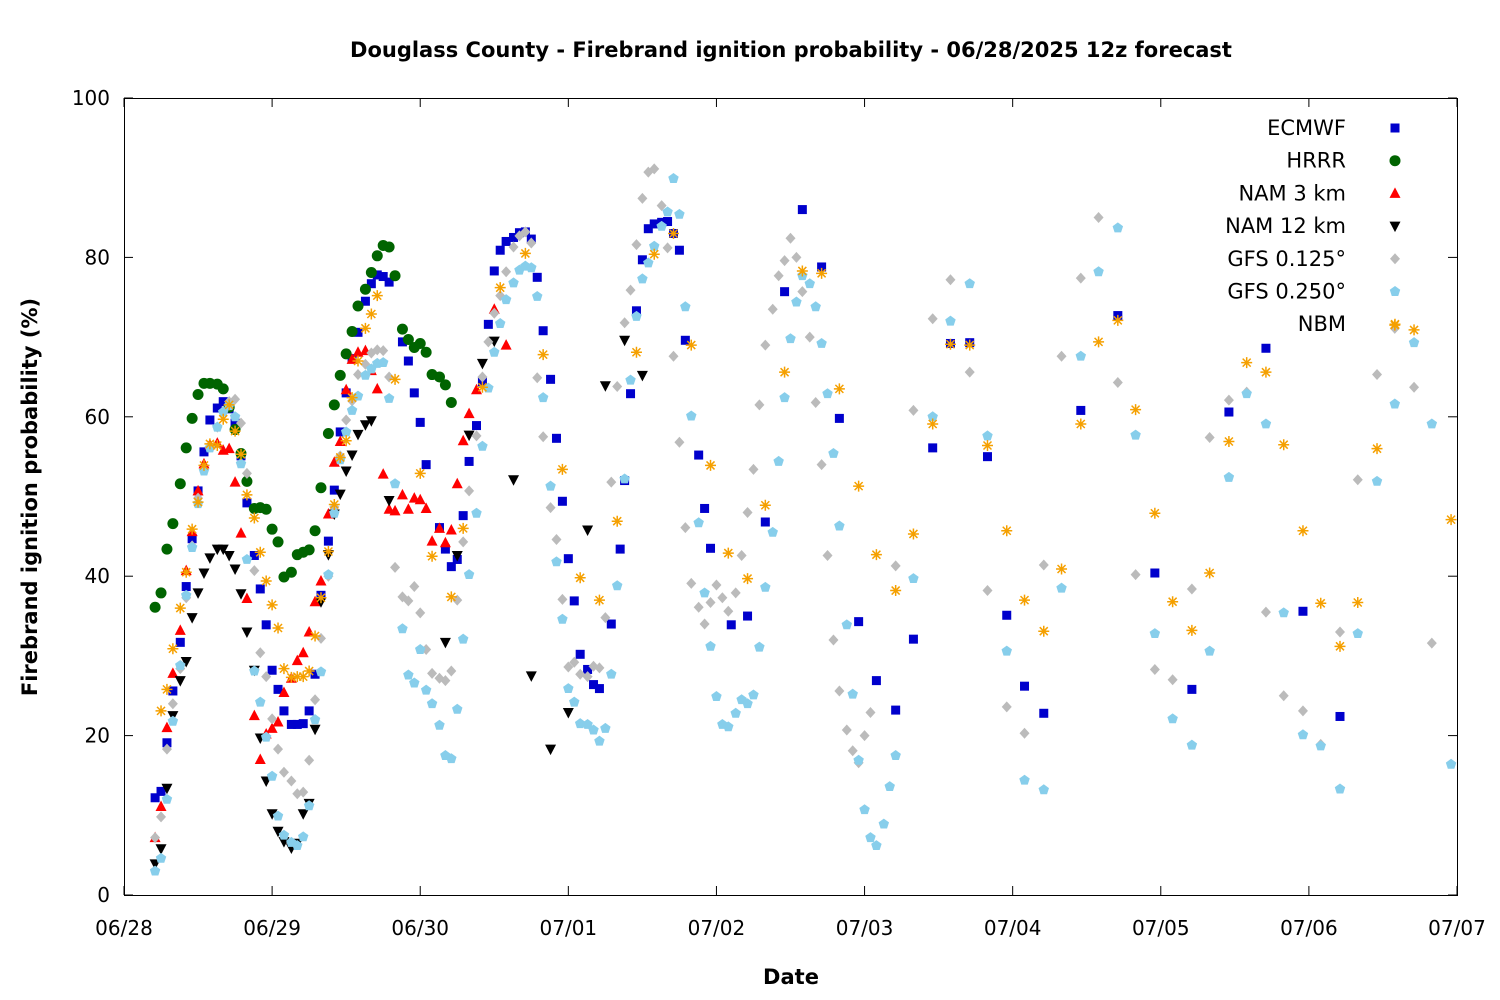  I want to click on legend-label: NBM, so click(1322, 324).